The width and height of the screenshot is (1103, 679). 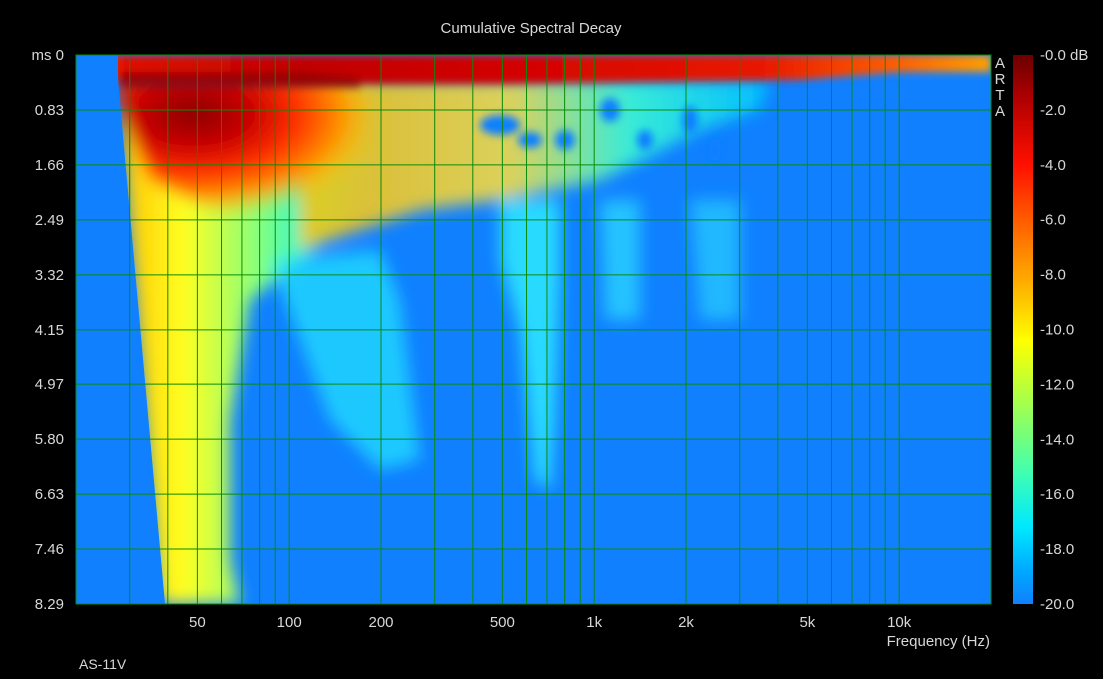 What do you see at coordinates (1057, 384) in the screenshot?
I see `colorbar-tick-label: -12.0` at bounding box center [1057, 384].